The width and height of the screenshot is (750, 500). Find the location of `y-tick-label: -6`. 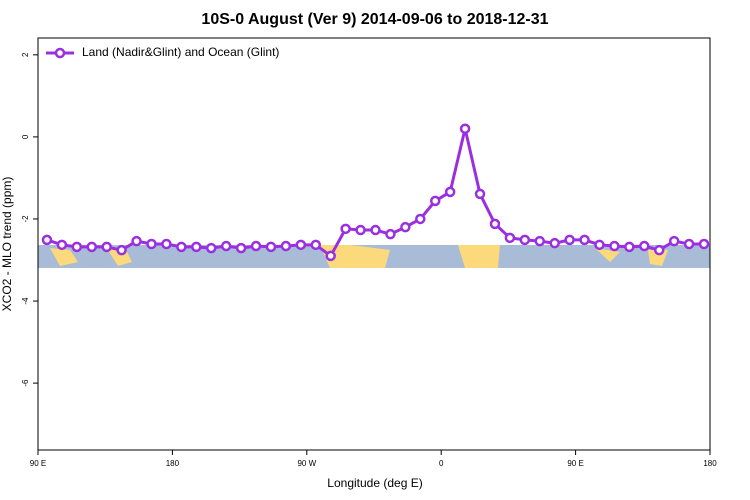

y-tick-label: -6 is located at coordinates (25, 383).